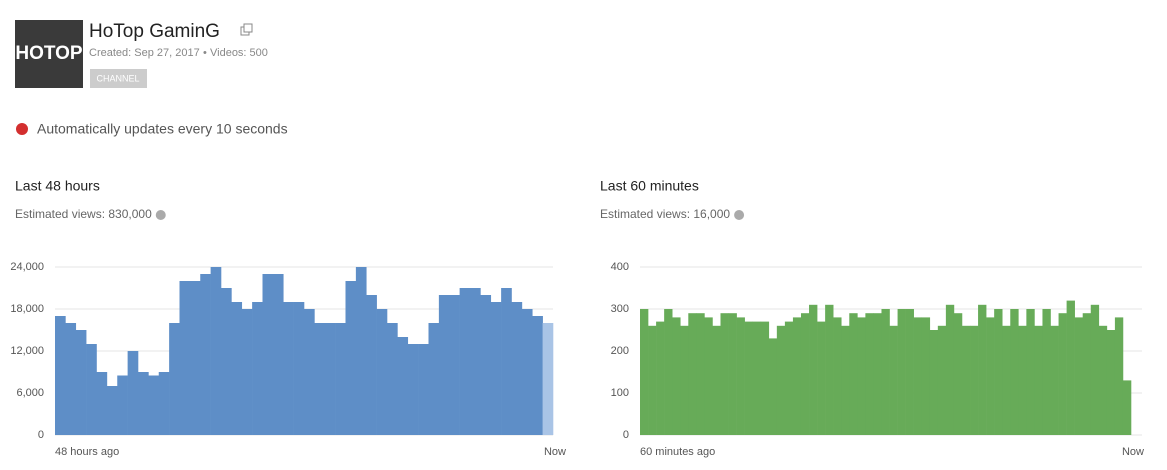 Image resolution: width=1167 pixels, height=470 pixels. I want to click on chart-title: Last 60 minutes, so click(649, 186).